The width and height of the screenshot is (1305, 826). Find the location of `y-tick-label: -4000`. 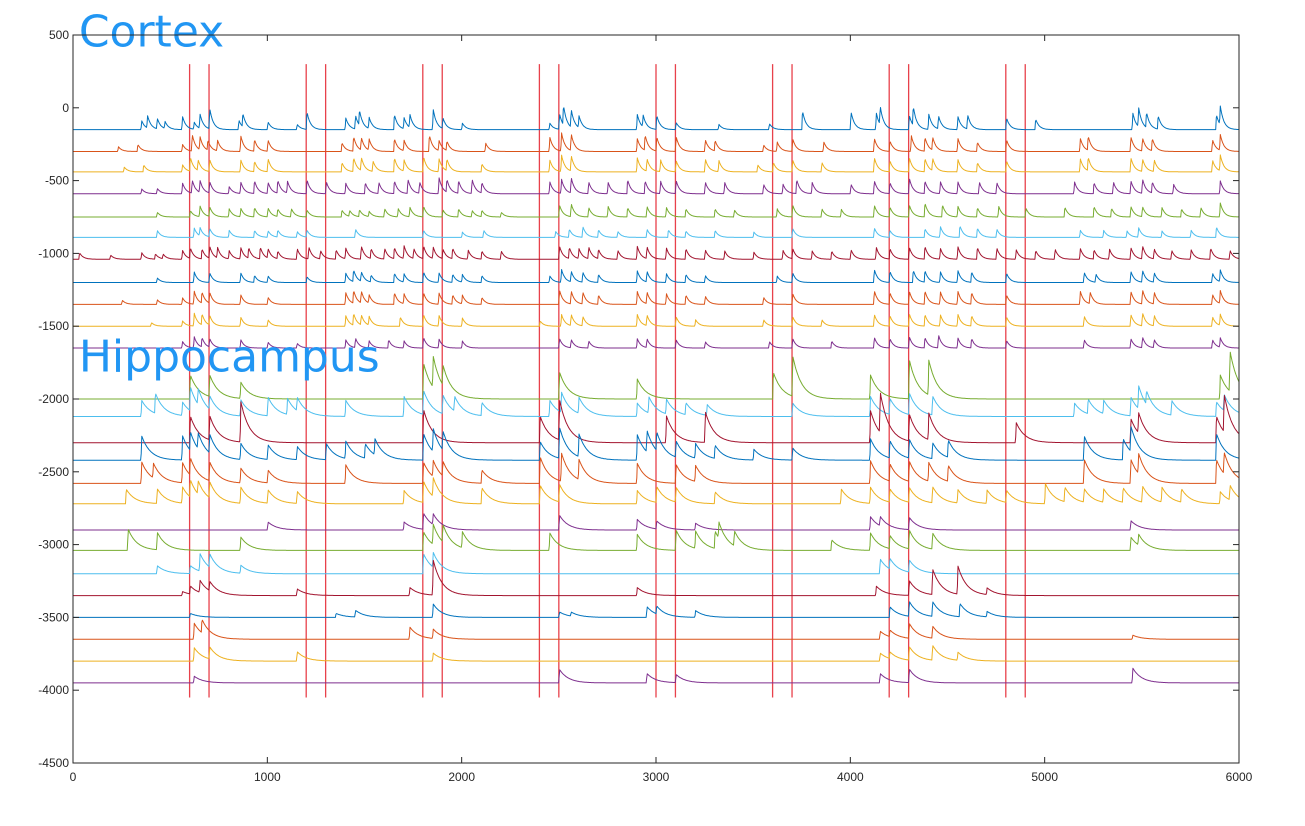

y-tick-label: -4000 is located at coordinates (53, 690).